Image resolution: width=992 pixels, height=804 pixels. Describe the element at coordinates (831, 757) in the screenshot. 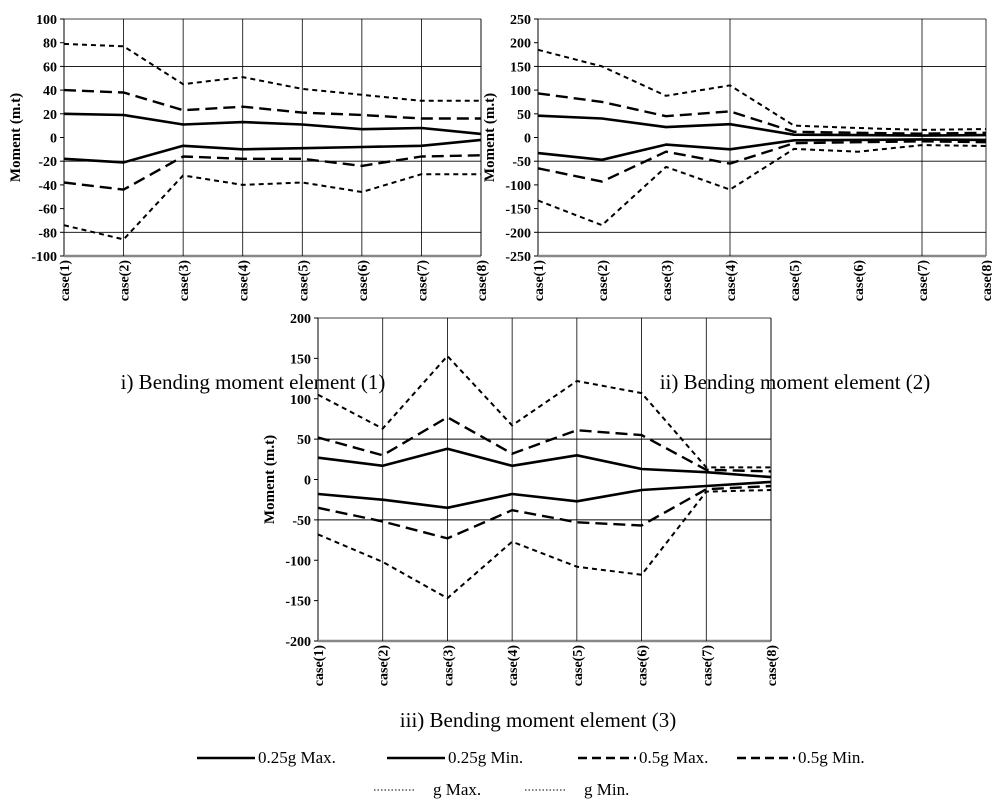

I see `legend-label-0-5g-min: 0.5g Min.` at that location.